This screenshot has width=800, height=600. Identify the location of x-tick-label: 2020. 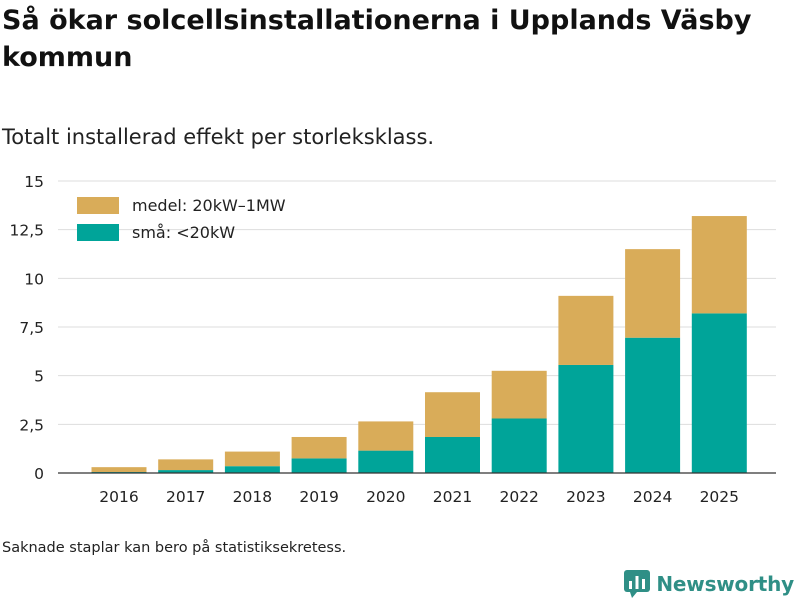
(385, 497).